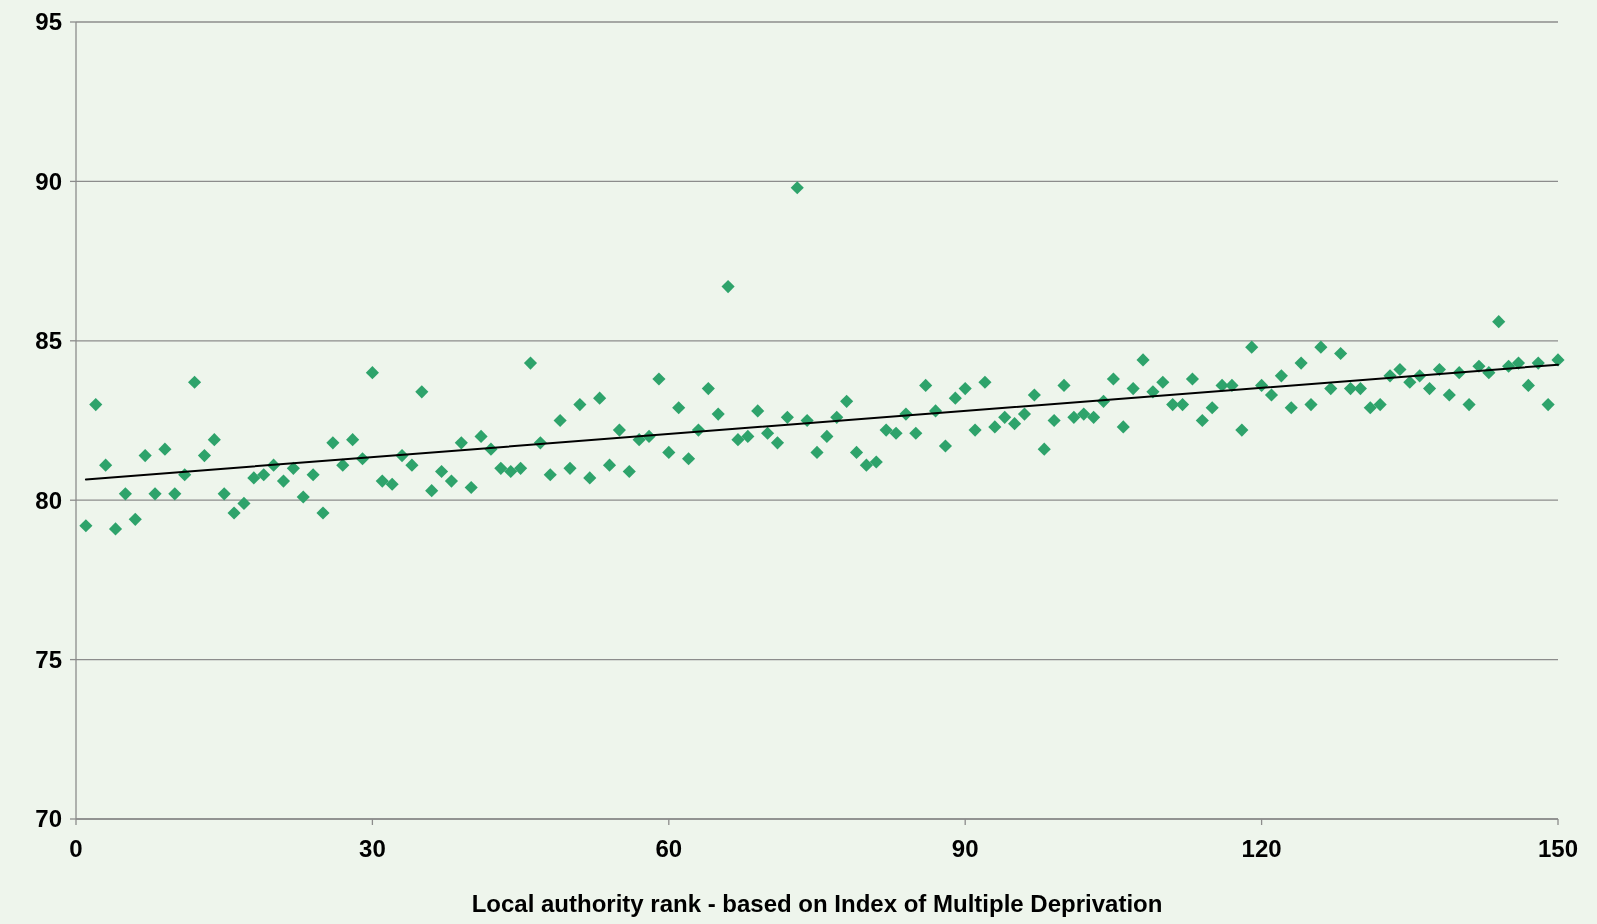  Describe the element at coordinates (372, 848) in the screenshot. I see `x-tick-label: 30` at that location.